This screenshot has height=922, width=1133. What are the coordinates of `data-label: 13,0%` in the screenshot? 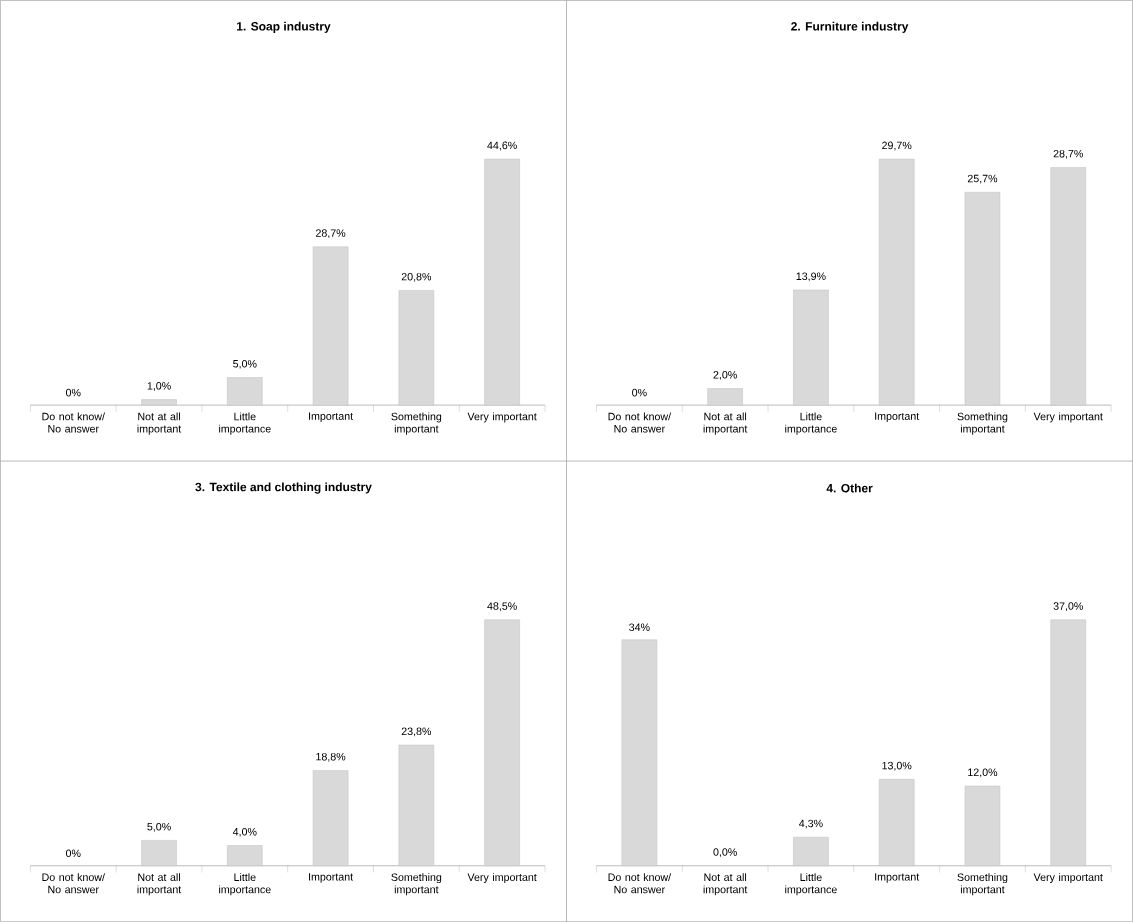 It's located at (897, 766).